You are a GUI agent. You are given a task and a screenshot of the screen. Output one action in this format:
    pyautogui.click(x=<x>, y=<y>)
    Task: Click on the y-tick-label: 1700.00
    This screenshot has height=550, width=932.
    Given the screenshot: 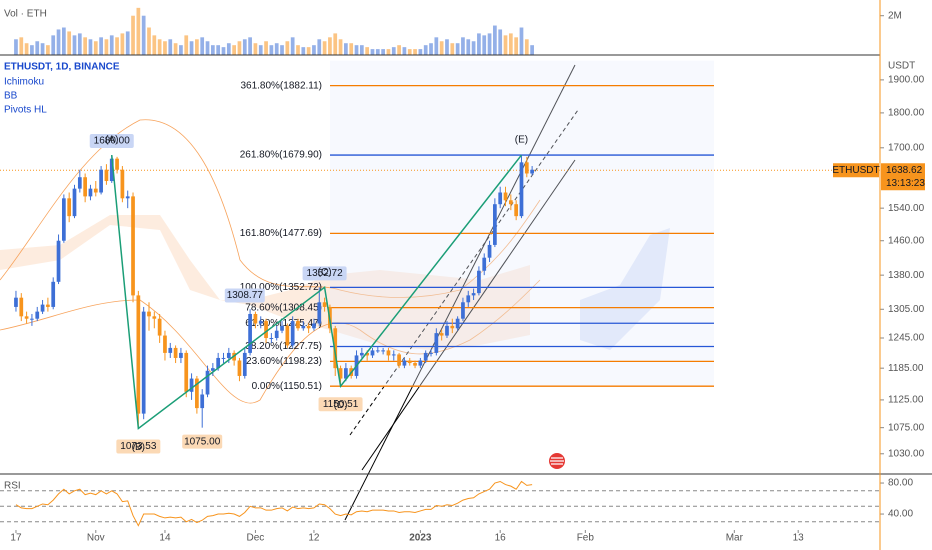 What is the action you would take?
    pyautogui.click(x=906, y=147)
    